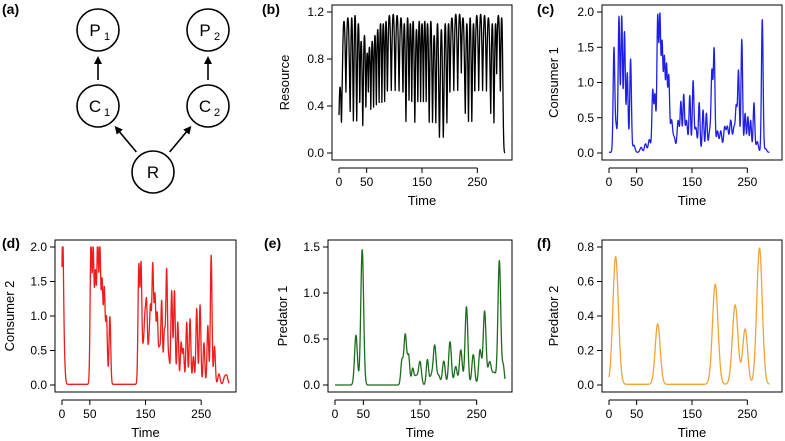 This screenshot has width=785, height=441. What do you see at coordinates (9, 316) in the screenshot?
I see `y-axis-label: Consumer 2` at bounding box center [9, 316].